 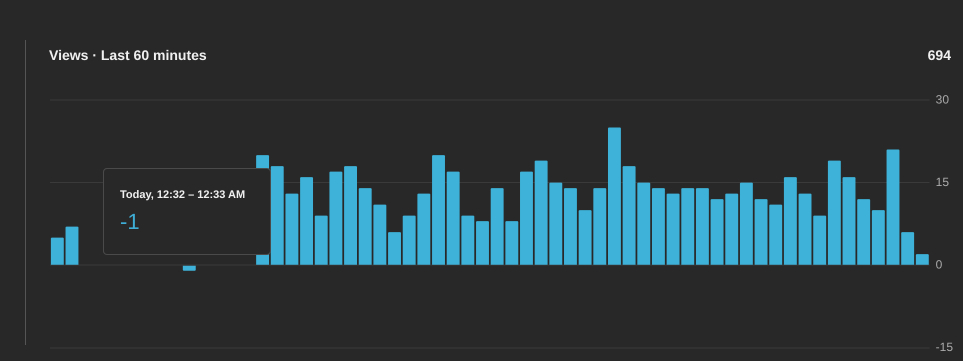 I want to click on annotation: -1, so click(x=130, y=222).